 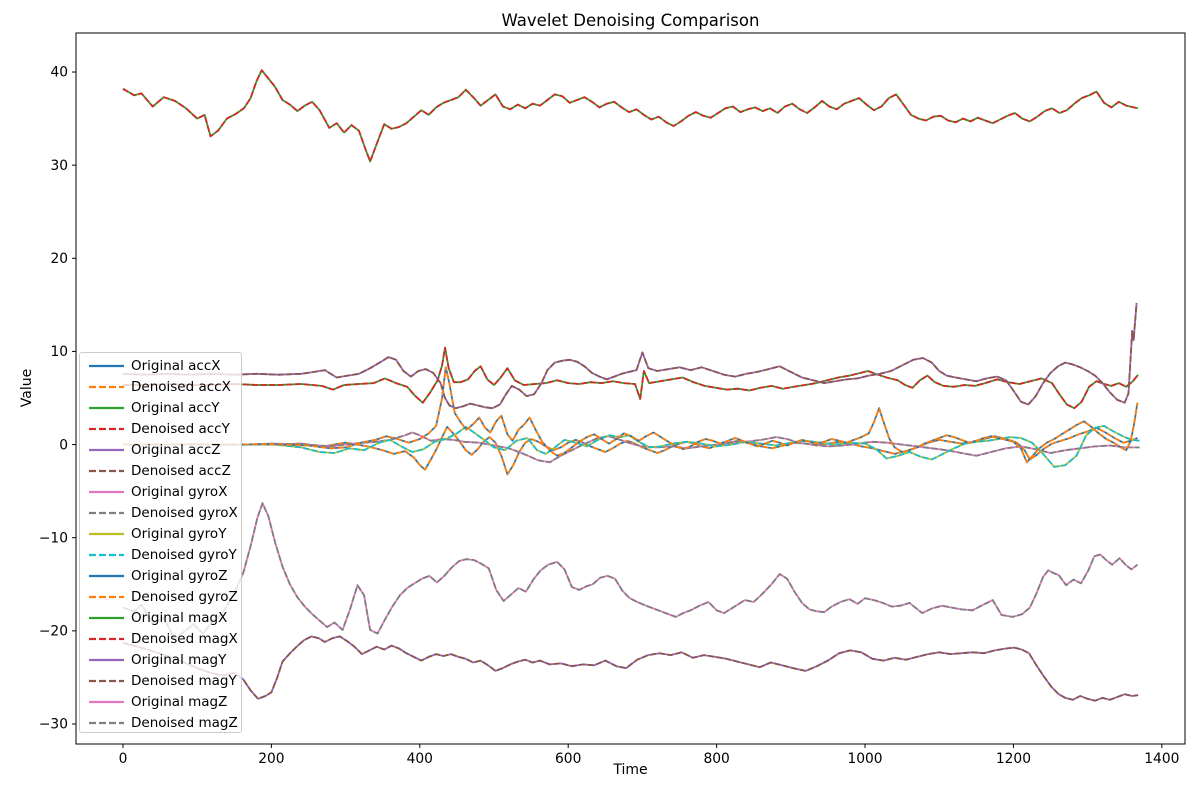 I want to click on legend-item-denoised-magZ: Denoised magZ, so click(x=160, y=722).